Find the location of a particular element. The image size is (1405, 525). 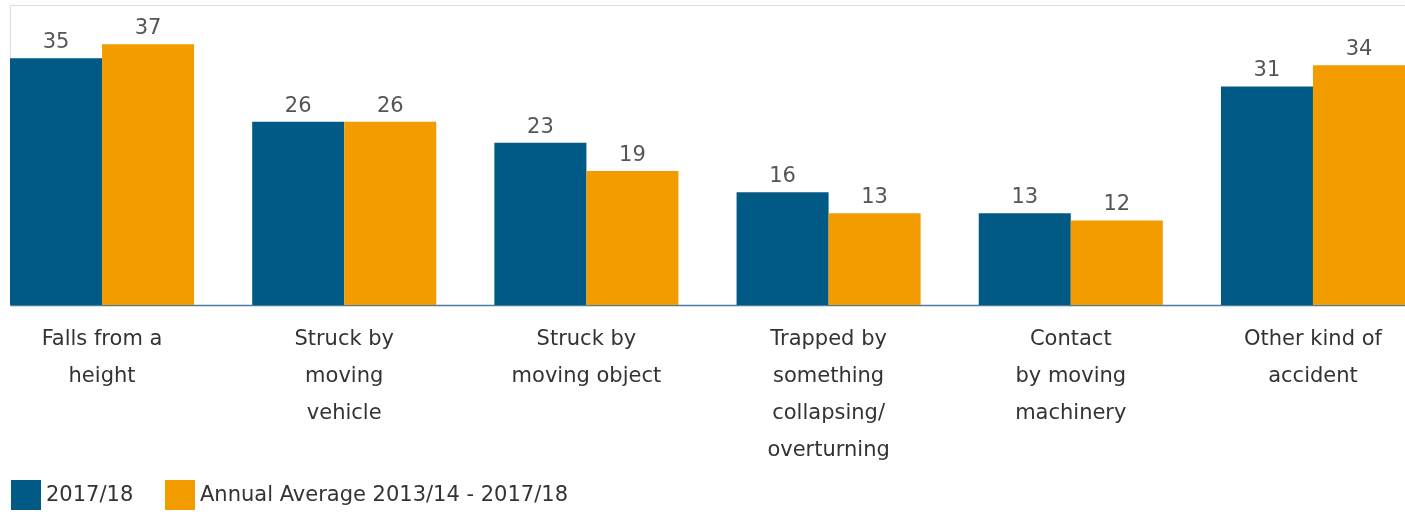

x-tick-label: Struck by moving vehicle is located at coordinates (344, 374).